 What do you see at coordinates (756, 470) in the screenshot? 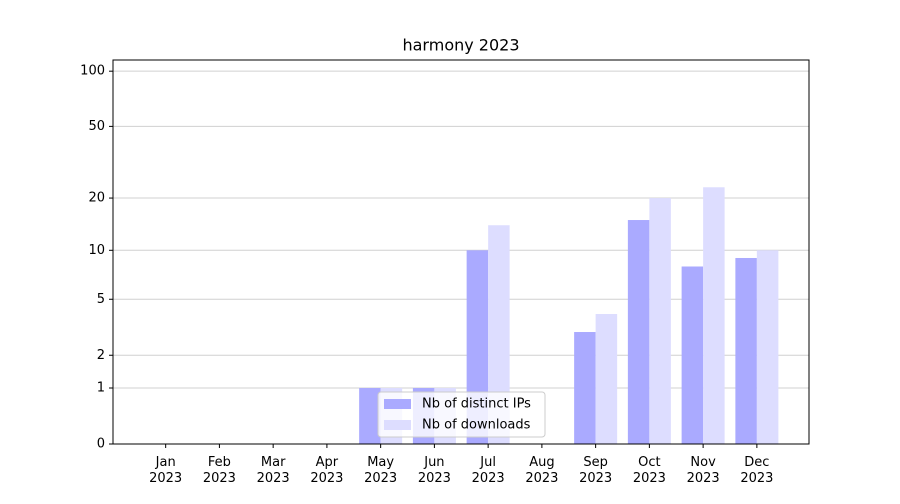
I see `x-tick-label: Dec 2023` at bounding box center [756, 470].